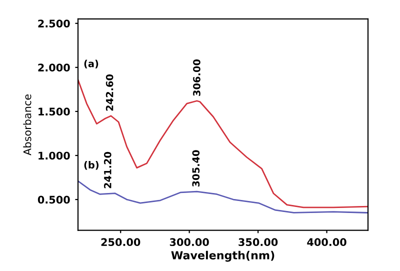  I want to click on x-tick-label: 300.00, so click(189, 242).